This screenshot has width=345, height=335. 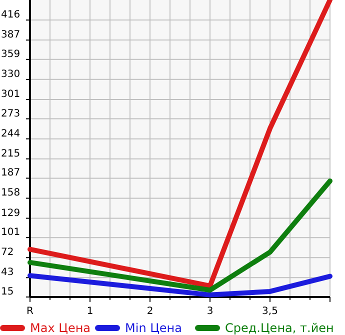 What do you see at coordinates (10, 213) in the screenshot?
I see `y-tick-label: 129` at bounding box center [10, 213].